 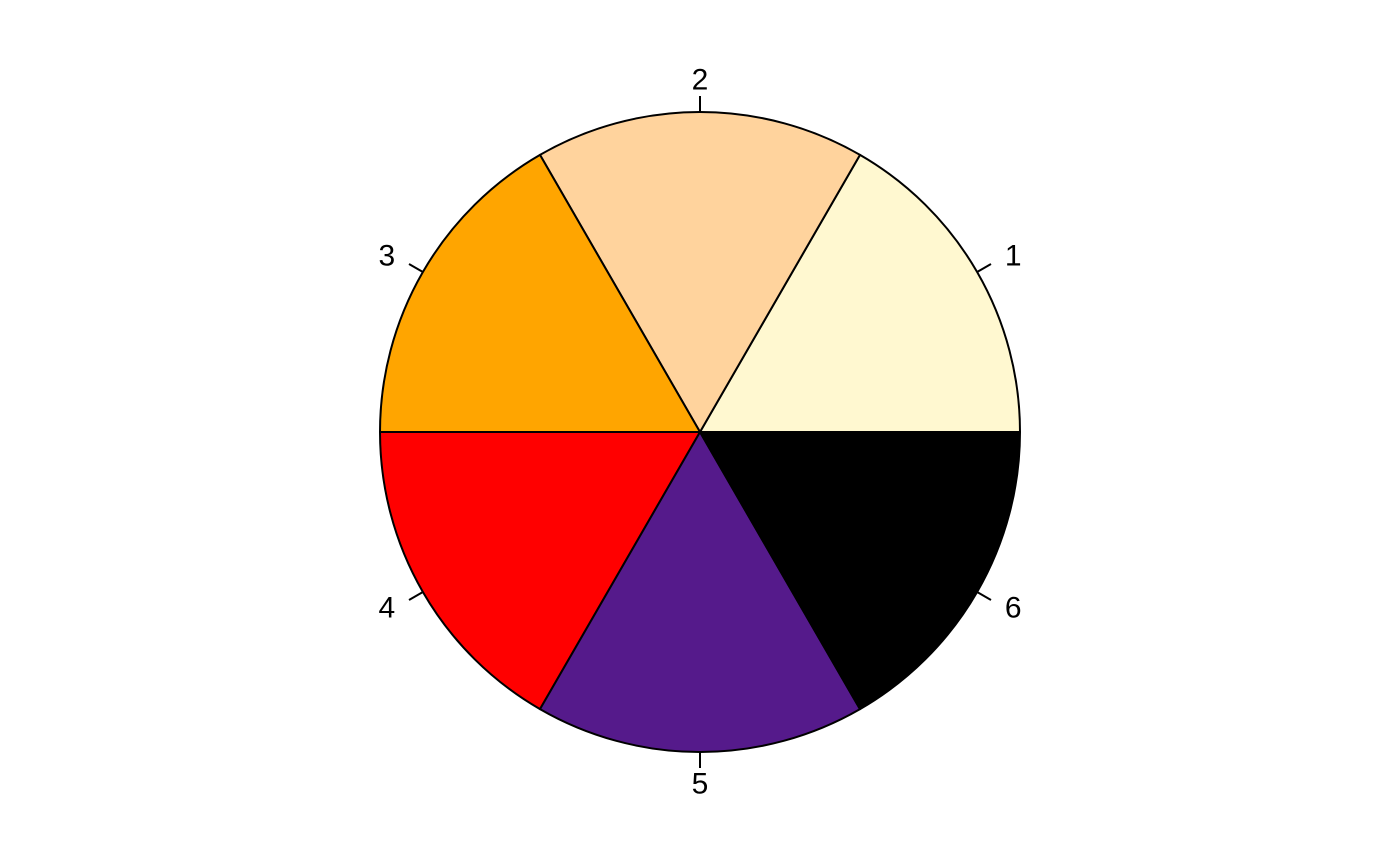 I want to click on slice-label-3: 3, so click(x=386, y=256).